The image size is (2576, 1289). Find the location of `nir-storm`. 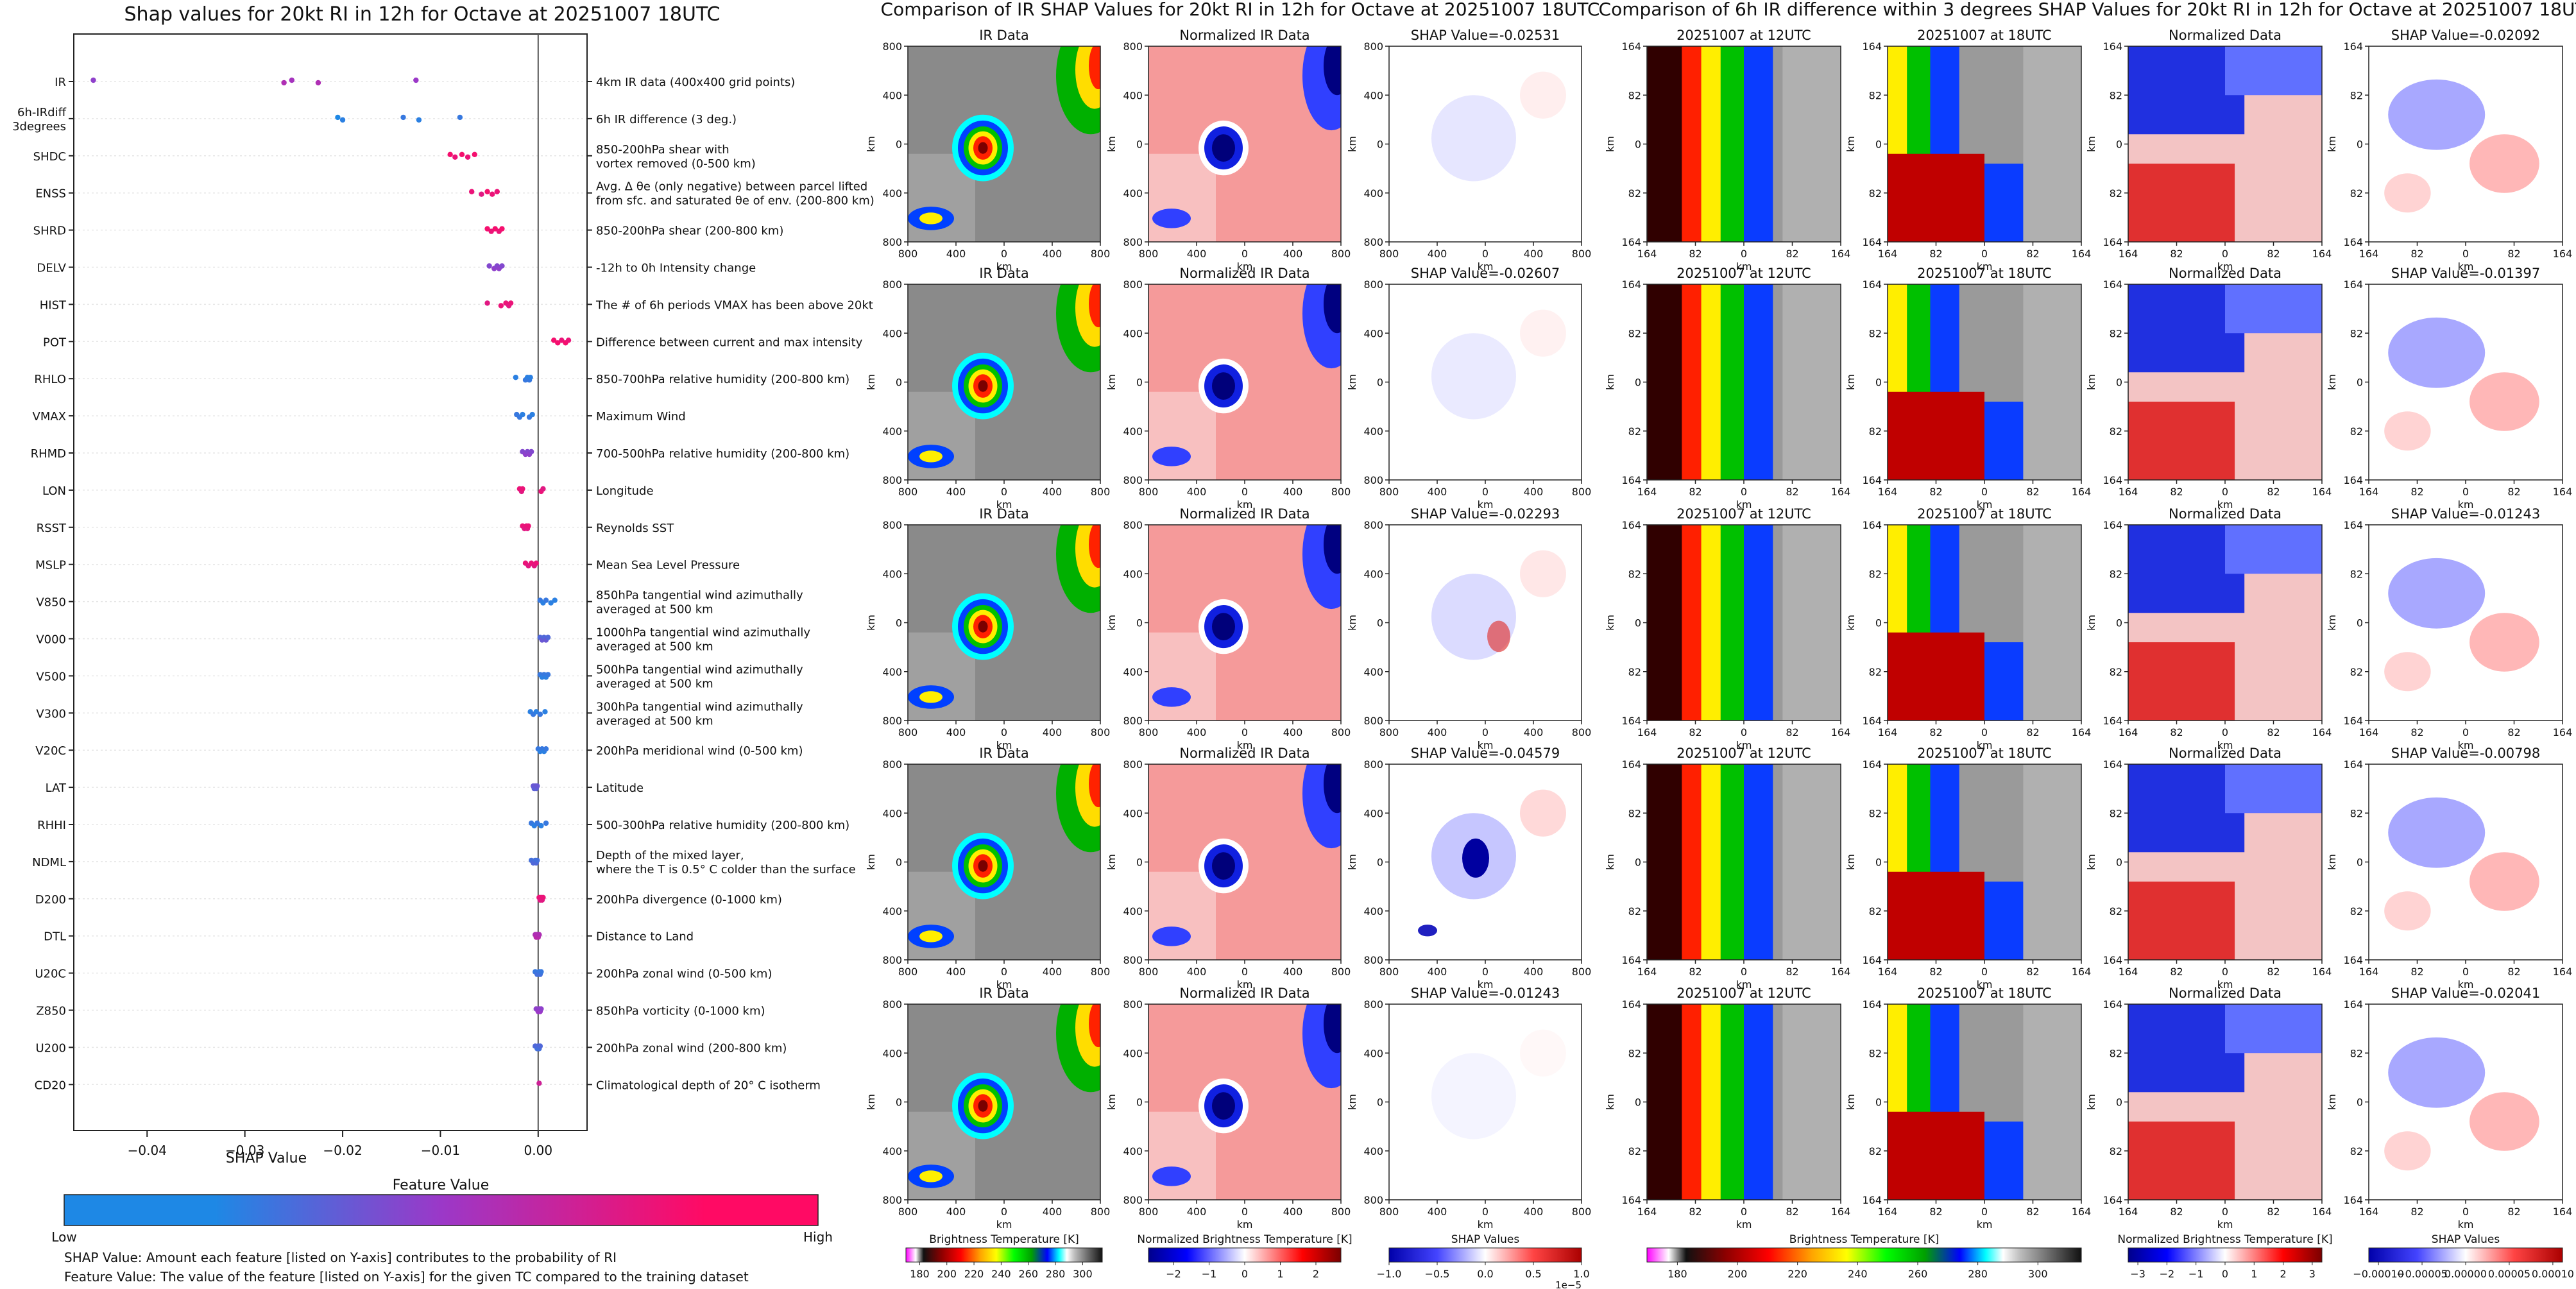

nir-storm is located at coordinates (1223, 148).